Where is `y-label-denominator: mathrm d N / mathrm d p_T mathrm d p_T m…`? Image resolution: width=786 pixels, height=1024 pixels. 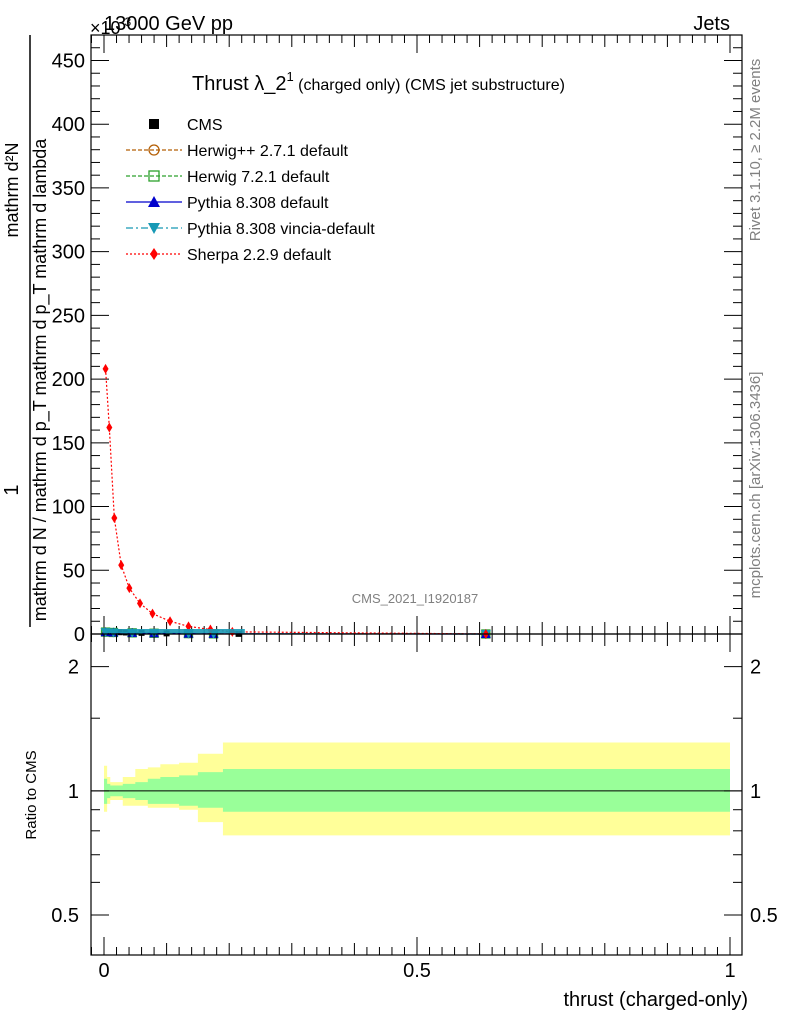 y-label-denominator: mathrm d N / mathrm d p_T mathrm d p_T m… is located at coordinates (40, 379).